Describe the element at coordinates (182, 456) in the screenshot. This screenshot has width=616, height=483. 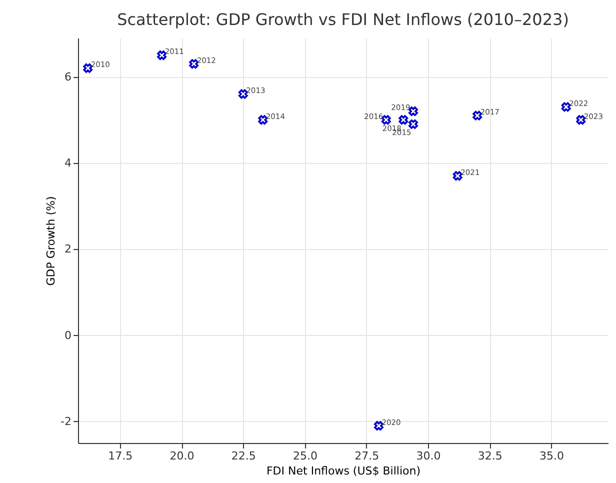
I see `x-tick-label: 20.0` at that location.